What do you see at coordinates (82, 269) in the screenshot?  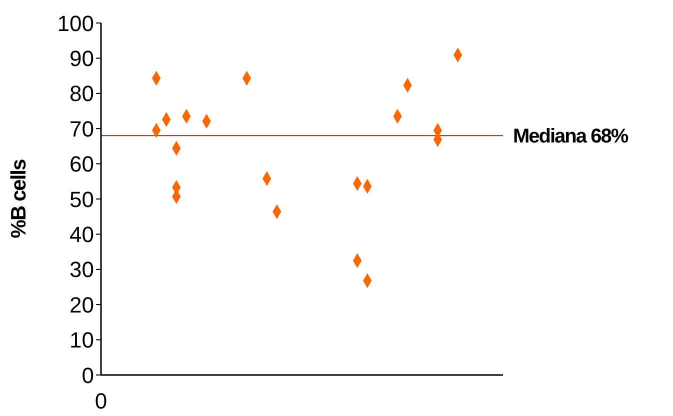 I see `y-tick-label: 30` at bounding box center [82, 269].